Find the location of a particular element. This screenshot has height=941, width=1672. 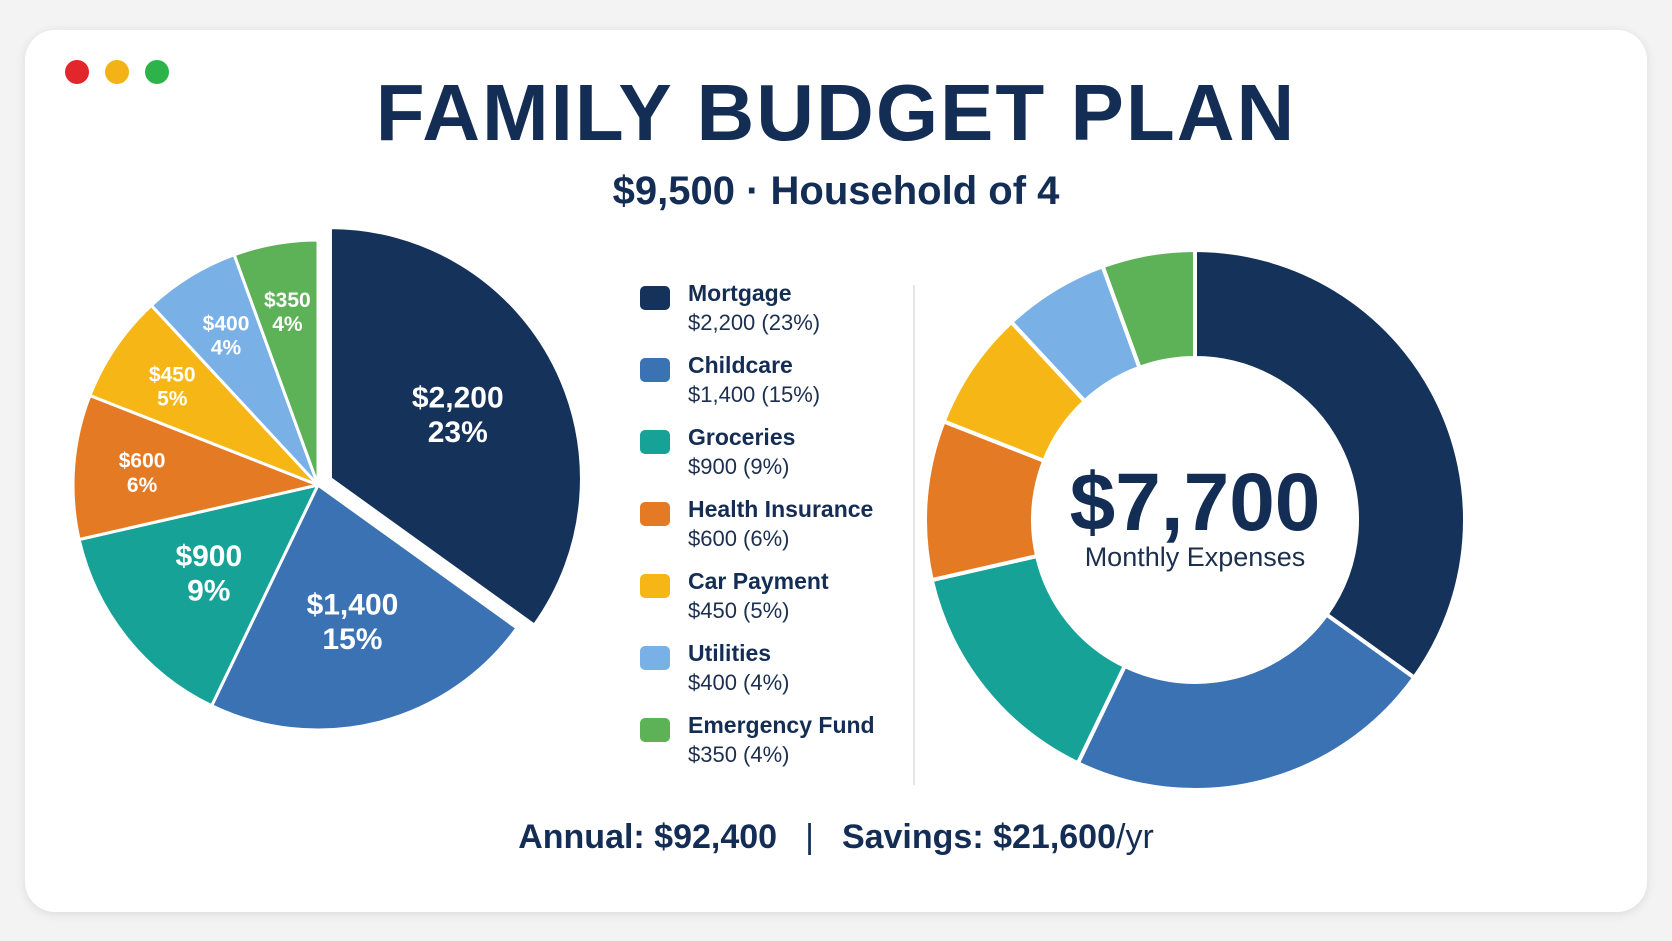

pie-value-label: $900 is located at coordinates (208, 556).